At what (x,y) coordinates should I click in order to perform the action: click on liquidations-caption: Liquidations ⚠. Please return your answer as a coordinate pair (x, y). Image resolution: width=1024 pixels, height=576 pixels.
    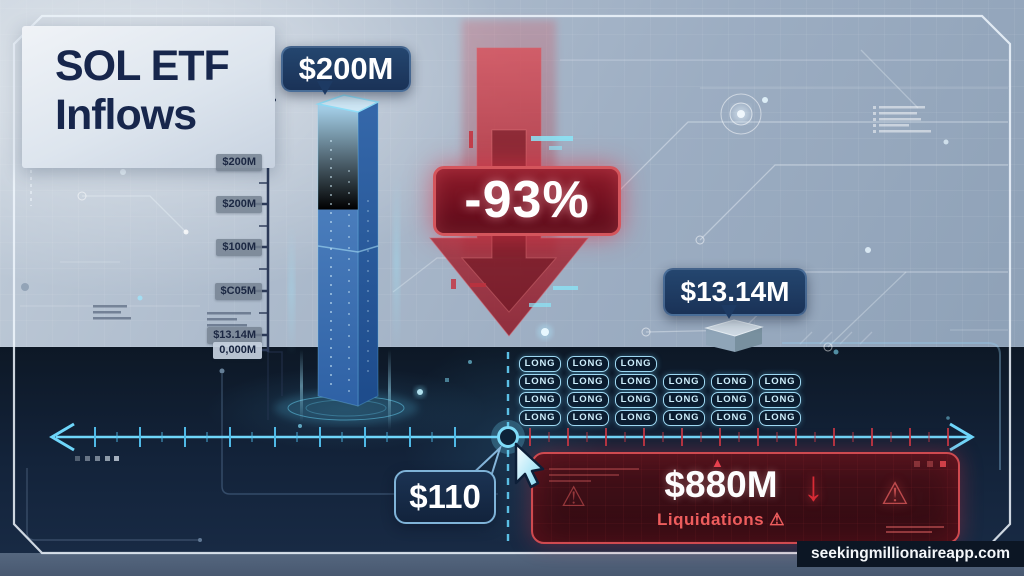
    Looking at the image, I should click on (721, 520).